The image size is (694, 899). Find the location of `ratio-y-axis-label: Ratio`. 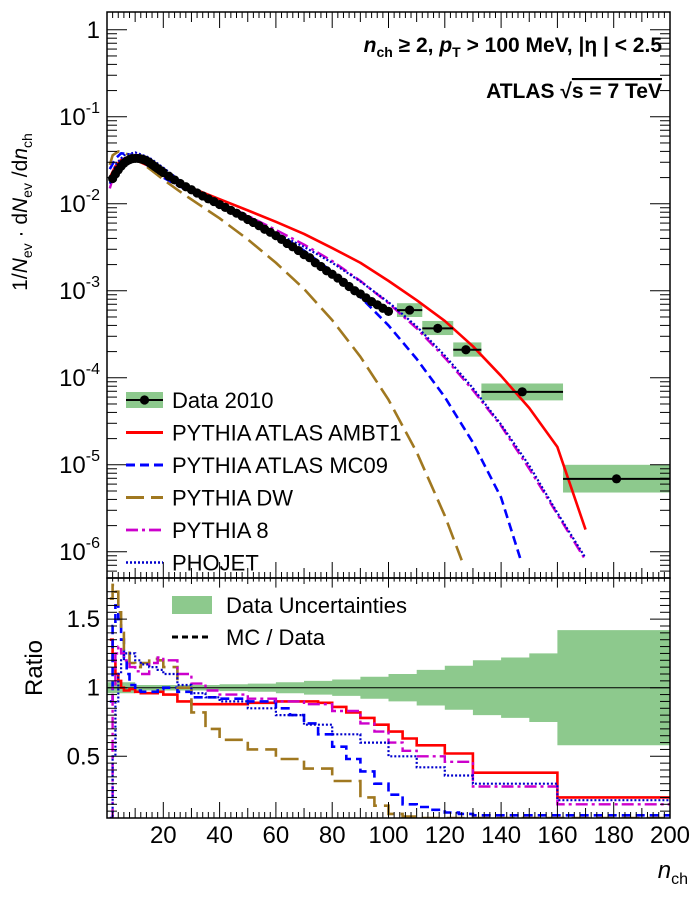

ratio-y-axis-label: Ratio is located at coordinates (34, 668).